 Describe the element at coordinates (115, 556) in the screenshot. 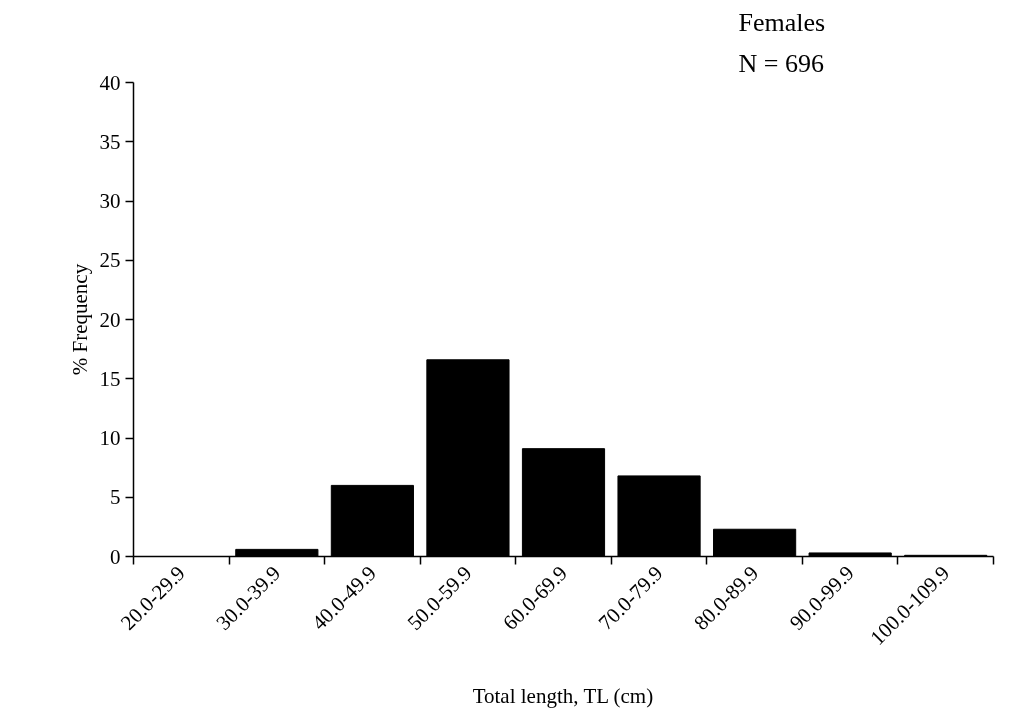

I see `y-tick-label: 0` at that location.